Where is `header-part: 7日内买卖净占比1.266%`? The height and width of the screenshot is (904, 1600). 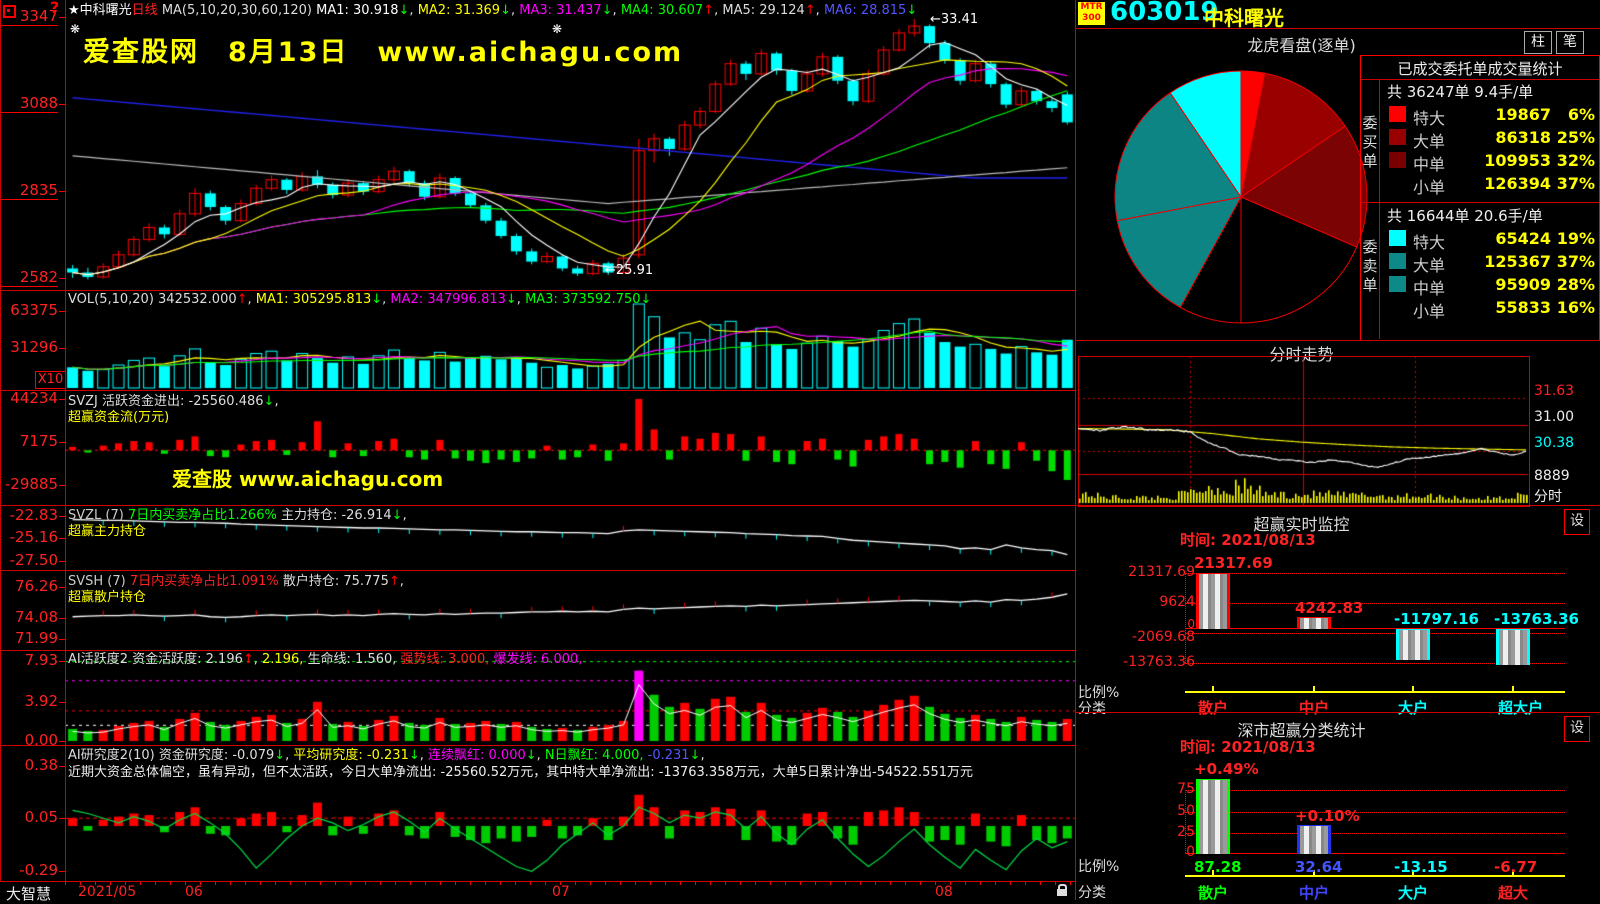
header-part: 7日内买卖净占比1.266% is located at coordinates (202, 515).